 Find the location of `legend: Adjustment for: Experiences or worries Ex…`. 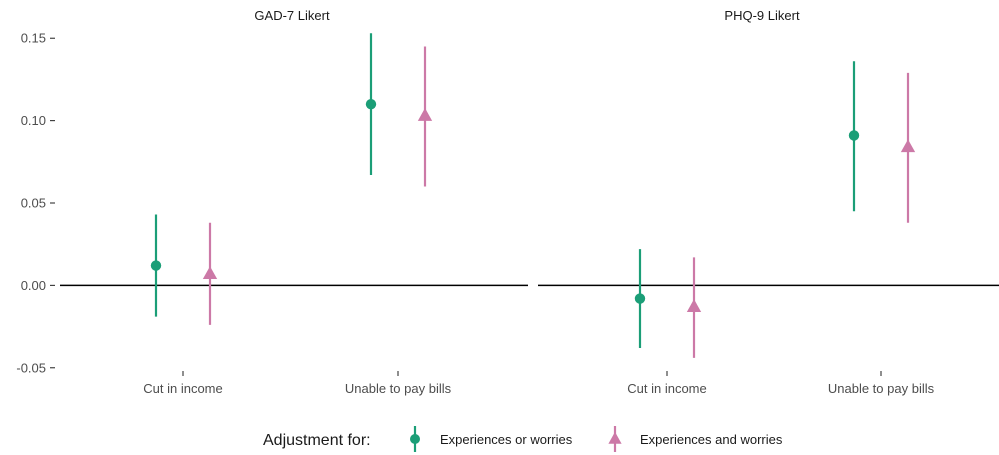

legend: Adjustment for: Experiences or worries Ex… is located at coordinates (523, 439).